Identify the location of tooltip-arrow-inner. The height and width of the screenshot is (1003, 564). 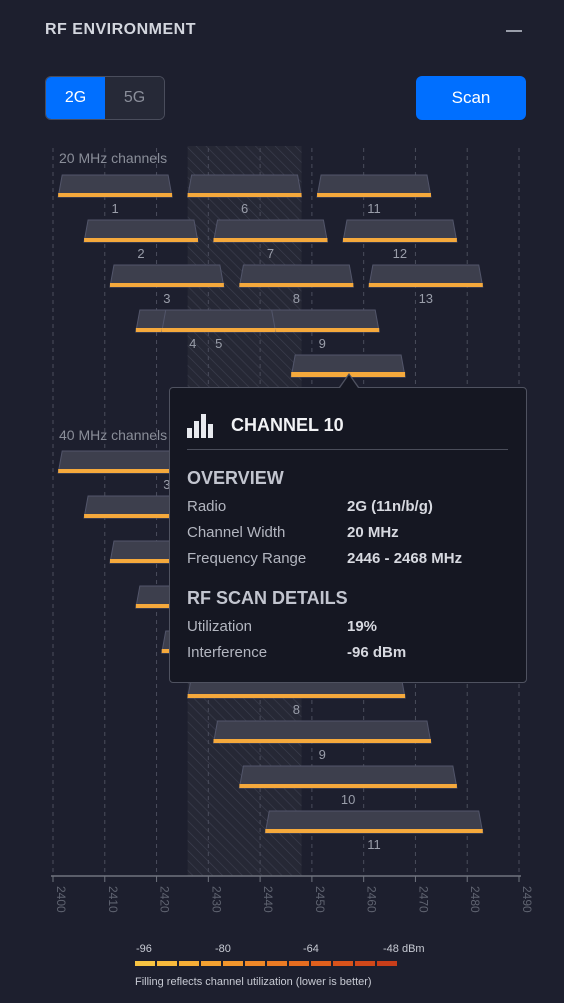
(349, 381).